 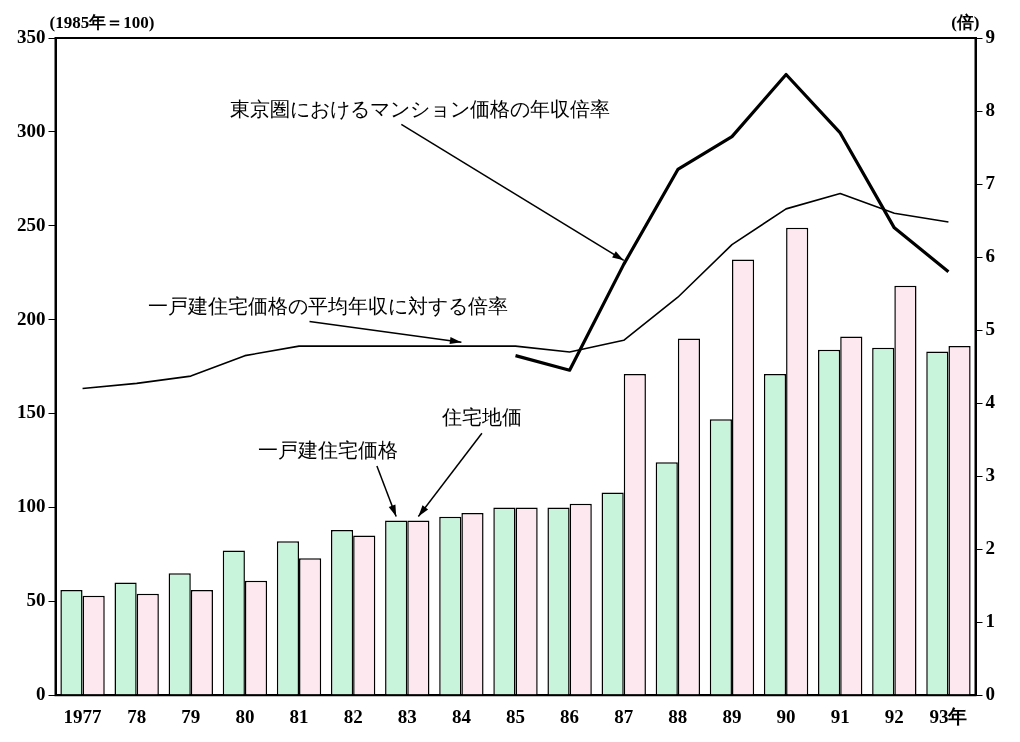 What do you see at coordinates (990, 328) in the screenshot?
I see `y2-tick-label: 5` at bounding box center [990, 328].